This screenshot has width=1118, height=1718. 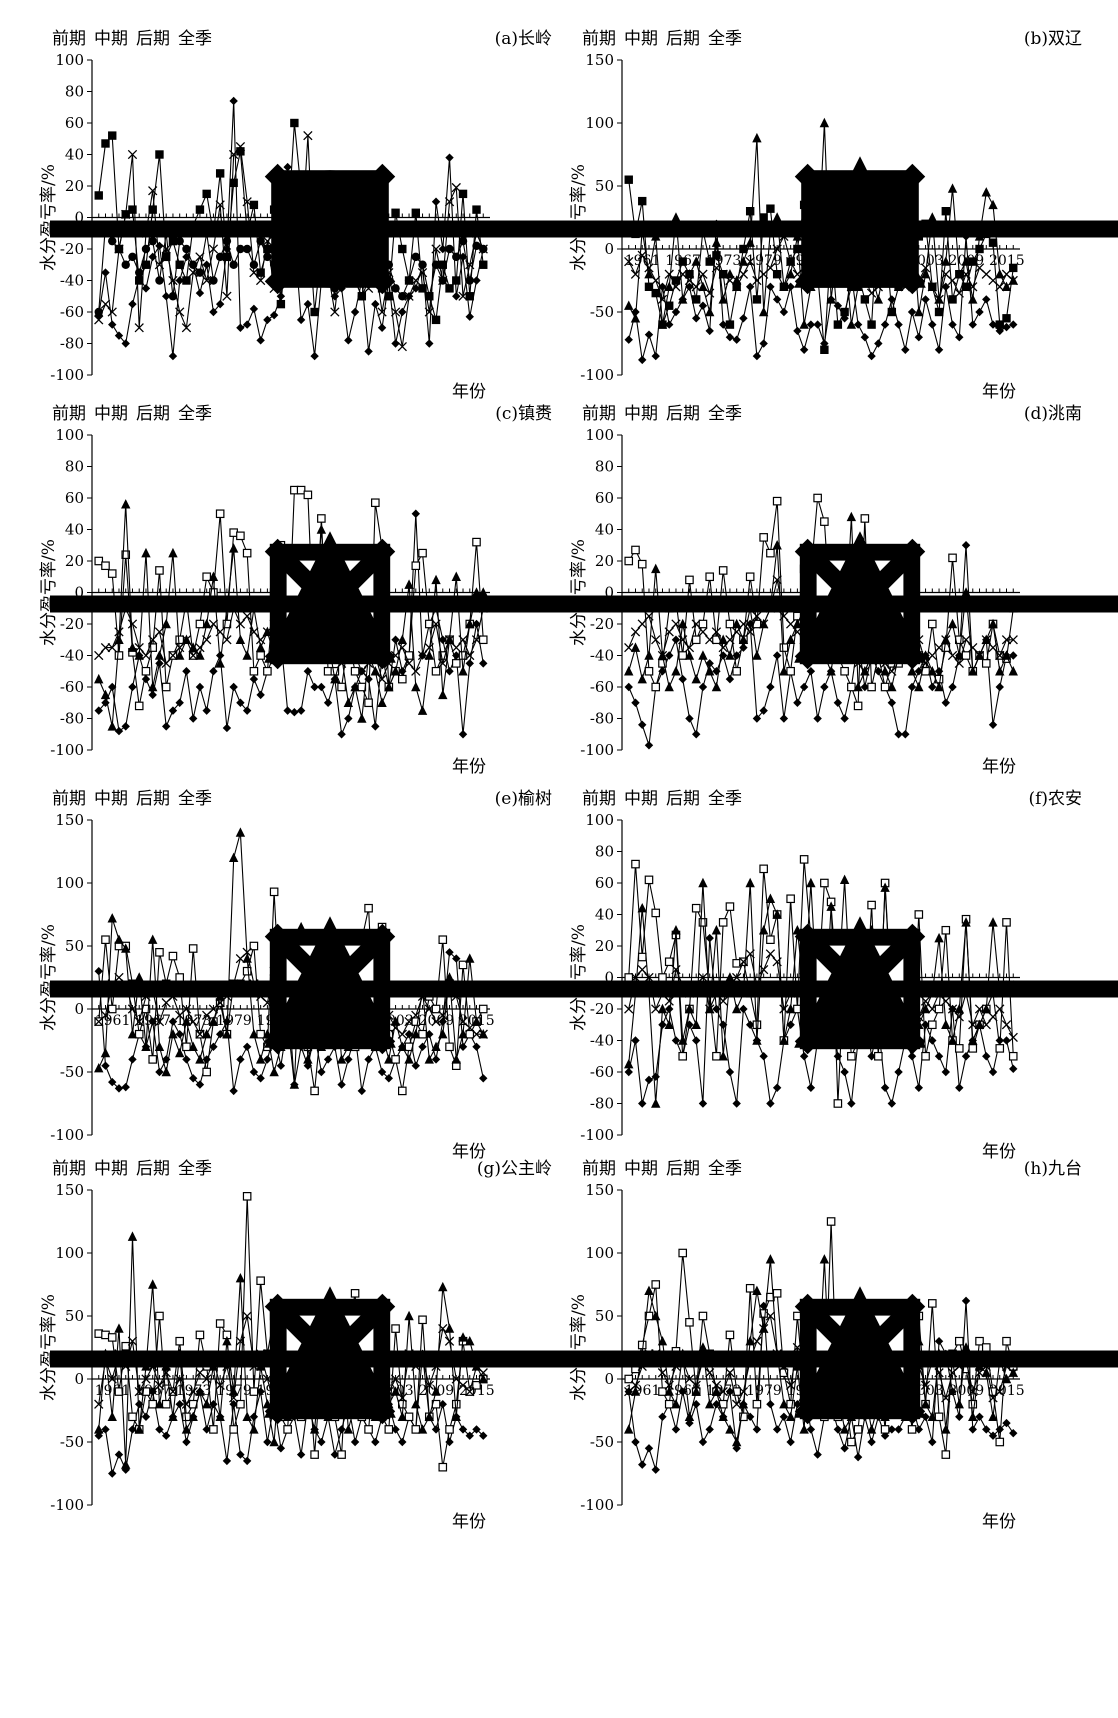 What do you see at coordinates (849, 919) in the screenshot?
I see `legend-item: 全季` at bounding box center [849, 919].